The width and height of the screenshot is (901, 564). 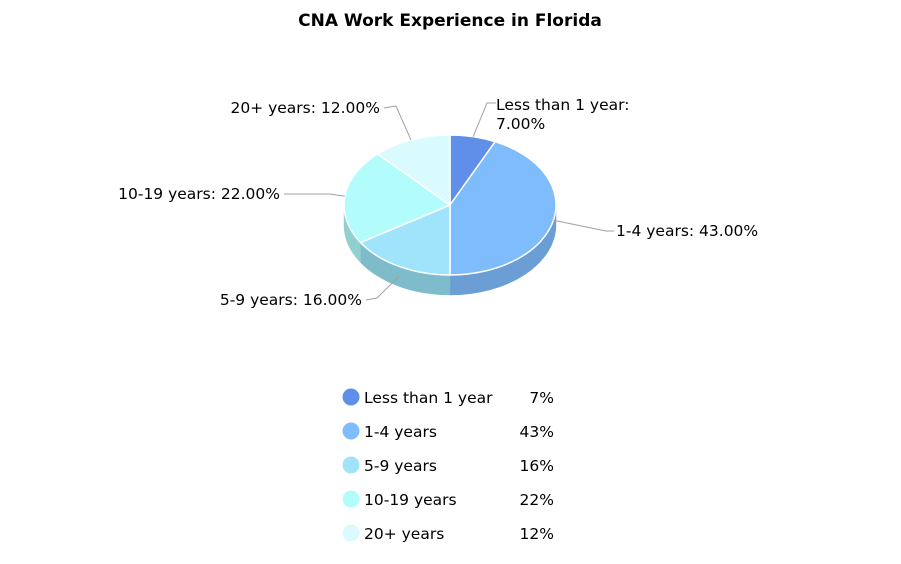 What do you see at coordinates (404, 534) in the screenshot?
I see `legend-label: 20+ years` at bounding box center [404, 534].